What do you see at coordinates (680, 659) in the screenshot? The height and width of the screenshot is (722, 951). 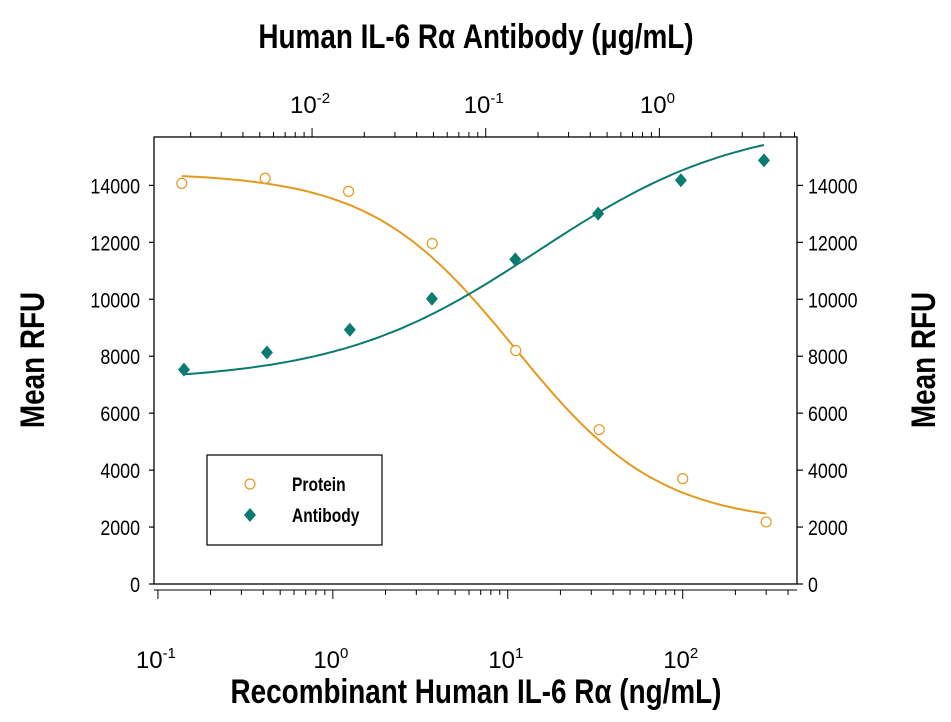 I see `x-tick-label: 102` at bounding box center [680, 659].